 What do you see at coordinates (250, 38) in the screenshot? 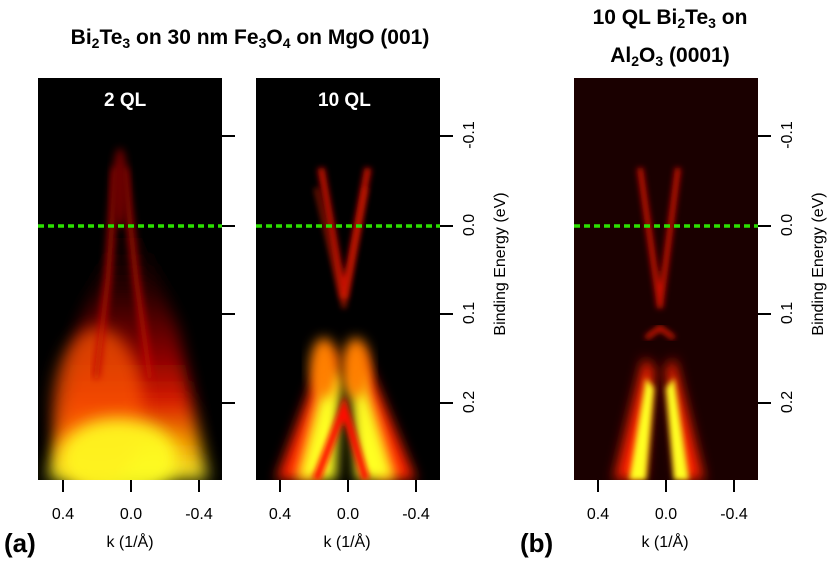
I see `figure-a-title: Bi2Te3 on 30 nm Fe3O4 on MgO (001)` at bounding box center [250, 38].